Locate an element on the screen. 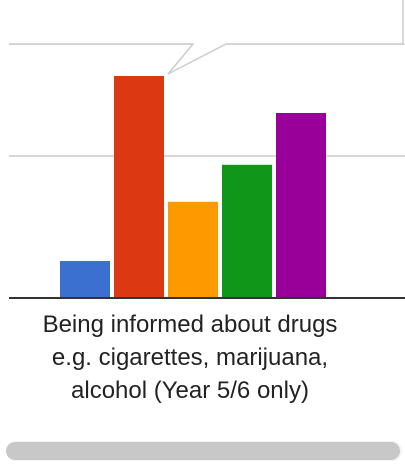 The height and width of the screenshot is (465, 405). horizontal-scrollbar-thumb is located at coordinates (203, 451).